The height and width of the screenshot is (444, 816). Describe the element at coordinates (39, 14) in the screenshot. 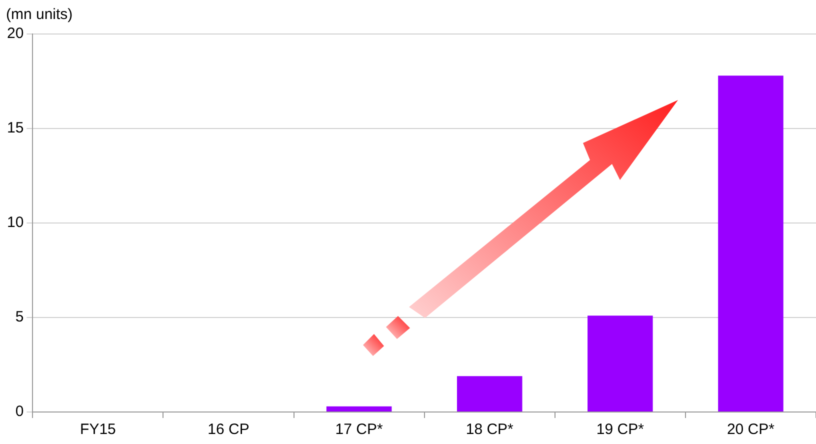

I see `y-axis-title: (mn units)` at that location.